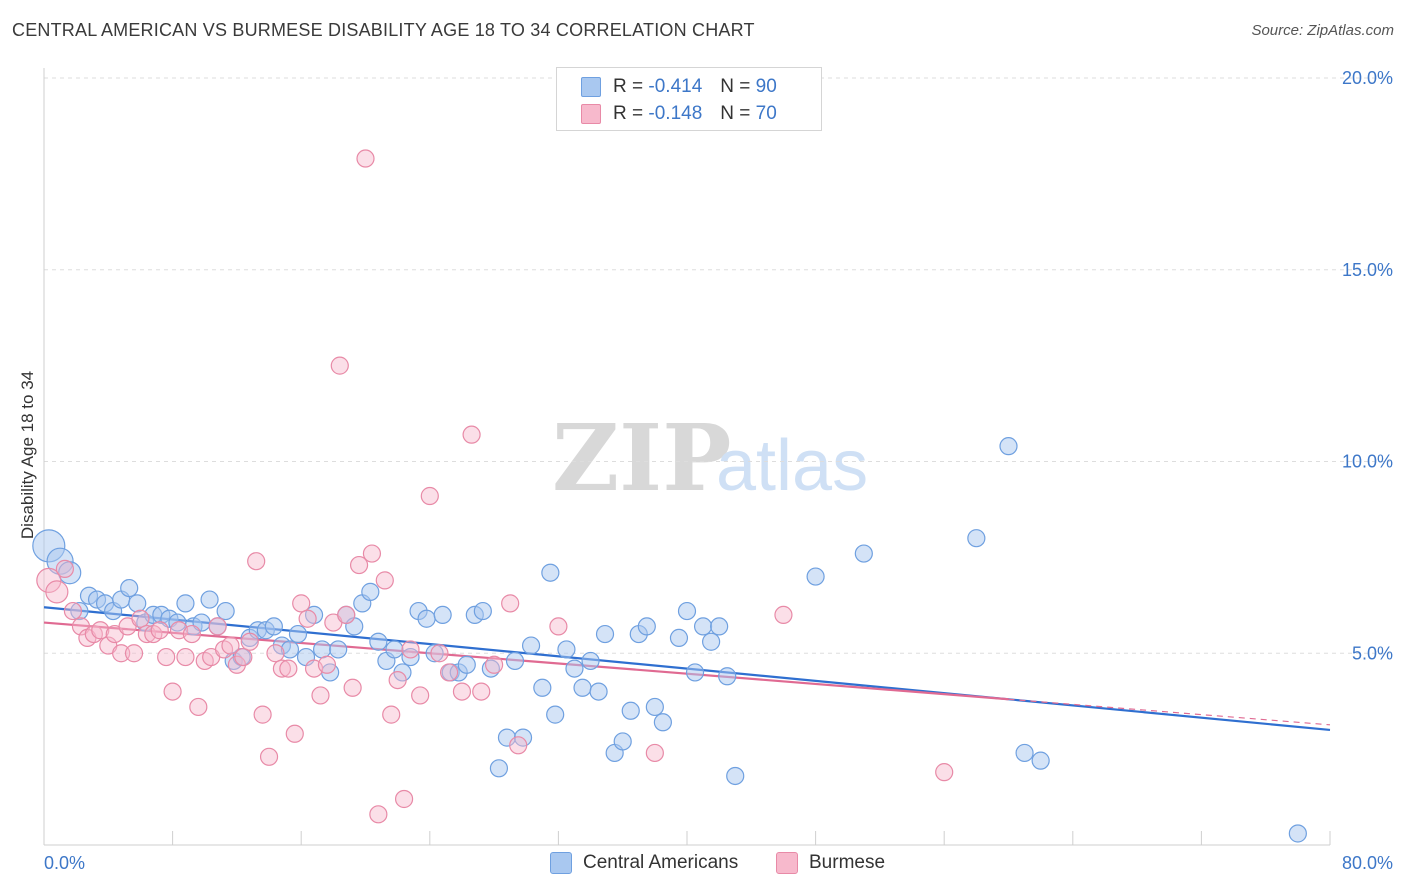  What do you see at coordinates (64, 863) in the screenshot?
I see `x-tick-label: 0.0%` at bounding box center [64, 863].